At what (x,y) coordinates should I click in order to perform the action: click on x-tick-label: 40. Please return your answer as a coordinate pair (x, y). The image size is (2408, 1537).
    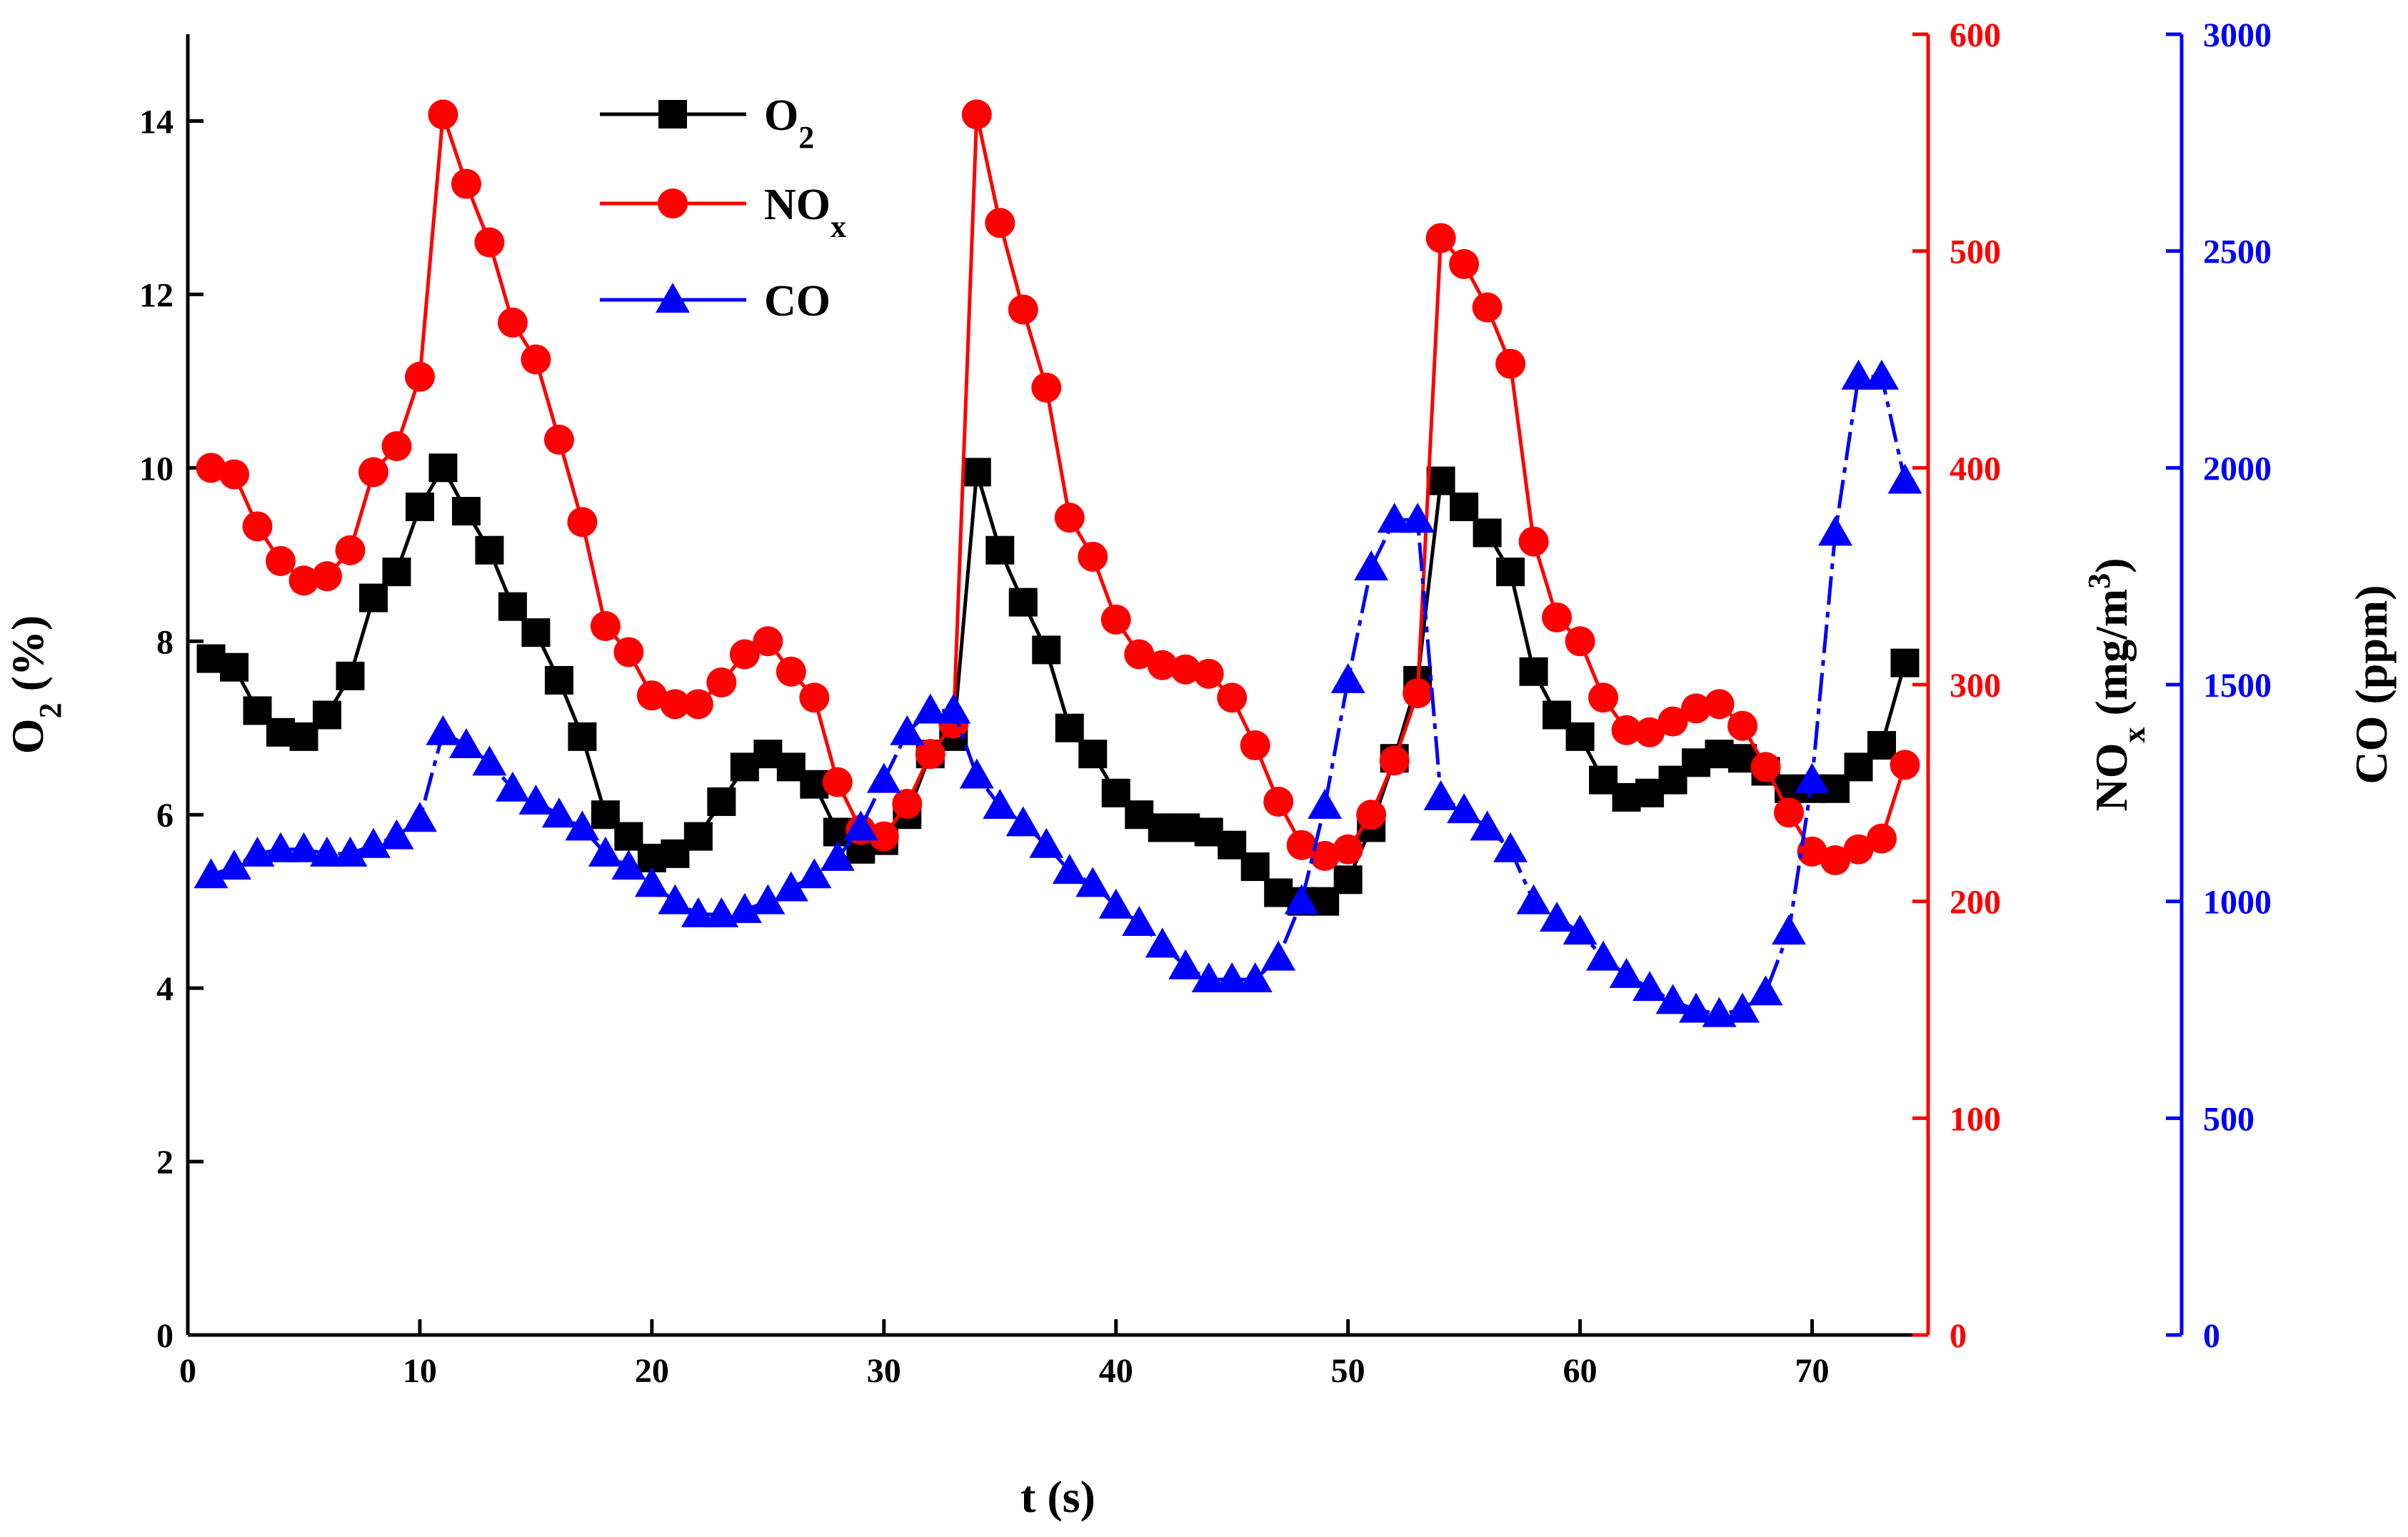
    Looking at the image, I should click on (1116, 1371).